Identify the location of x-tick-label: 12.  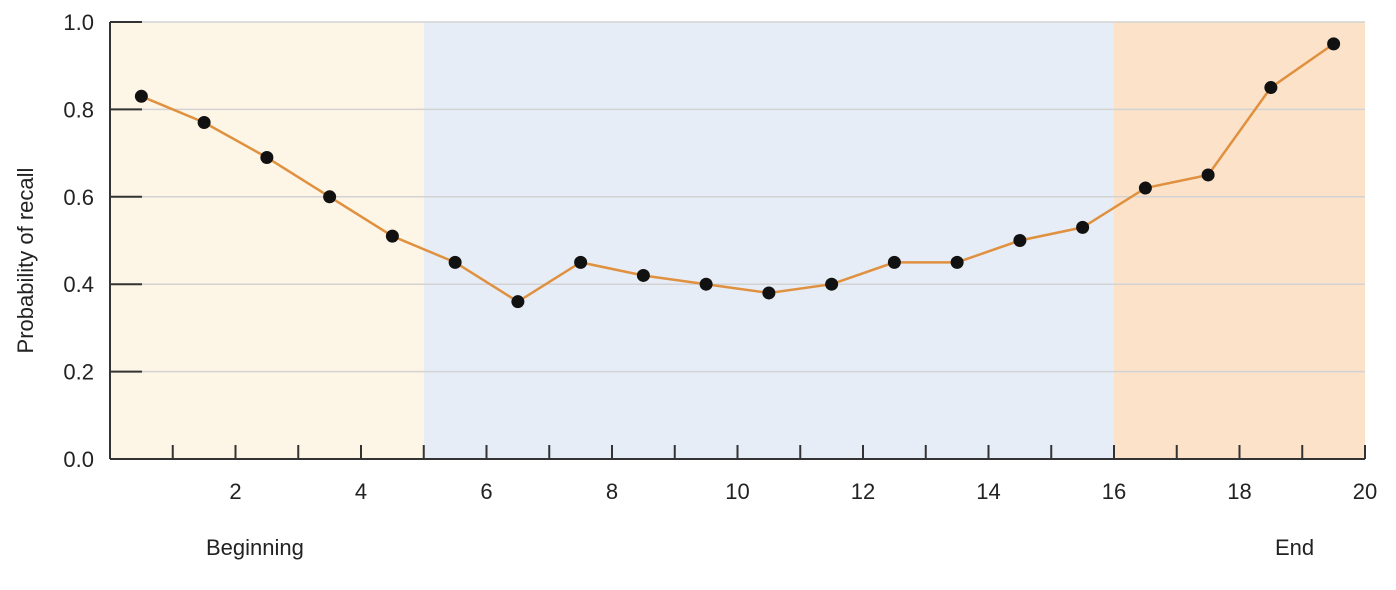
(863, 491).